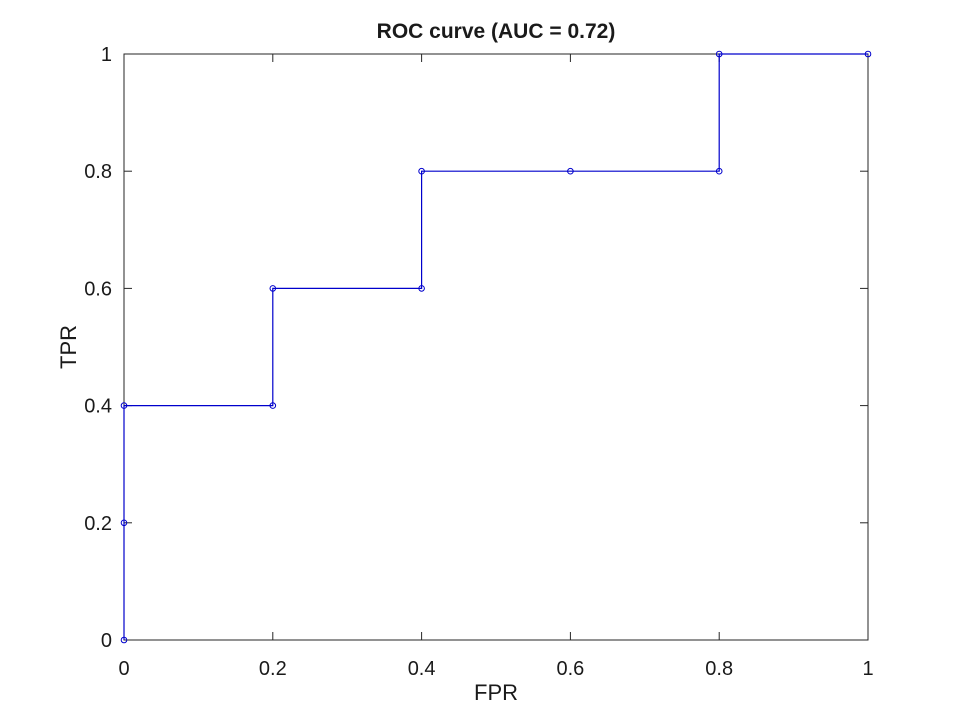  What do you see at coordinates (422, 669) in the screenshot?
I see `x-tick-label: 0.4` at bounding box center [422, 669].